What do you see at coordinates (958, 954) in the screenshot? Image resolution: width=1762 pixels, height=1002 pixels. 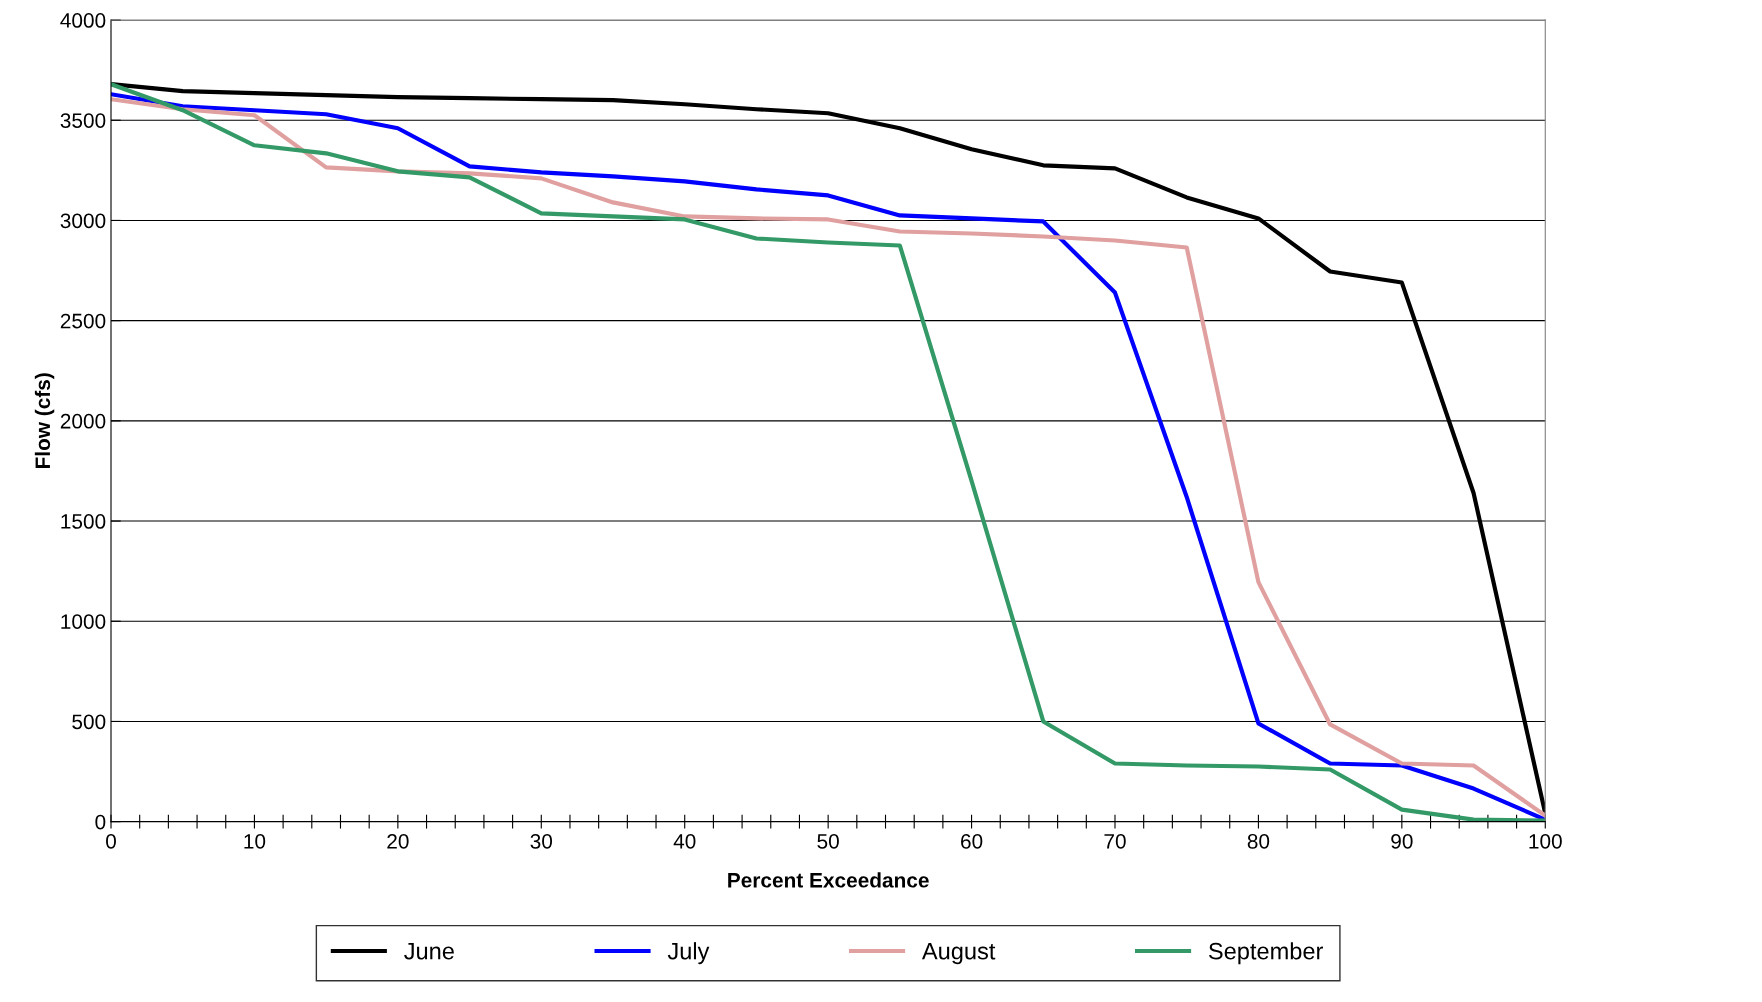 I see `legend-label: August` at bounding box center [958, 954].